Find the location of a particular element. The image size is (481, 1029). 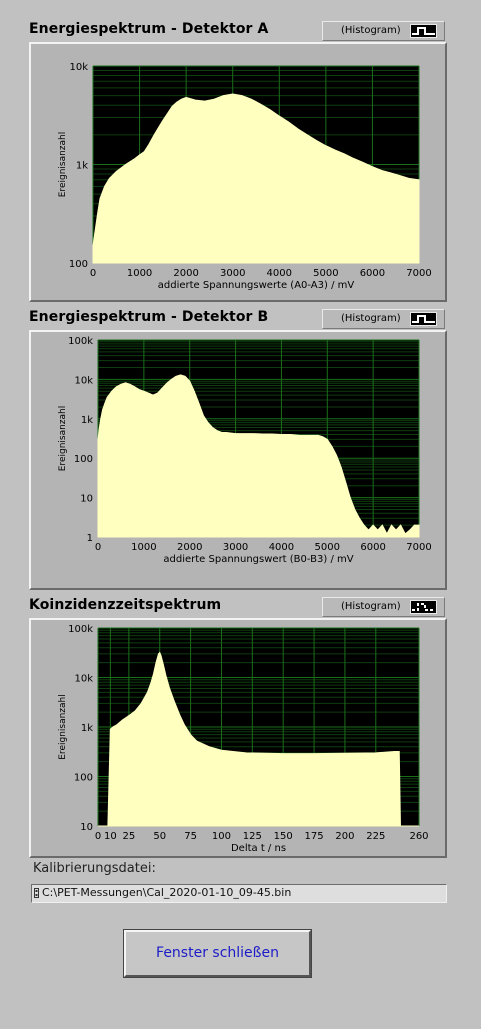

x-tick-label: 100 is located at coordinates (221, 836).